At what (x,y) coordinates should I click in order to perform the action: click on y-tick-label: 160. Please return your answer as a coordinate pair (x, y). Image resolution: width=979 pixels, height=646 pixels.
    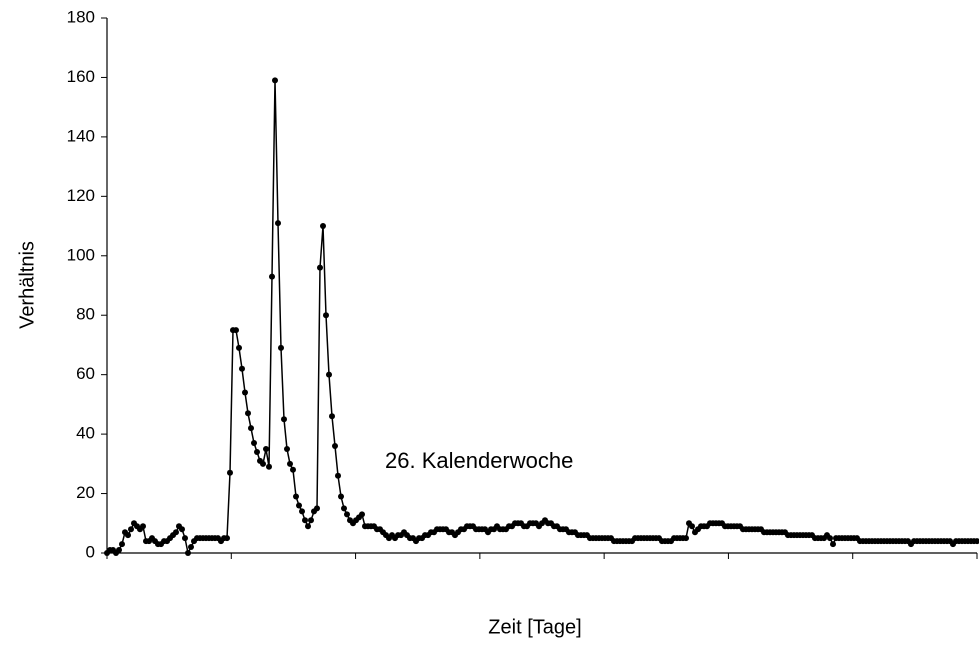
    Looking at the image, I should click on (81, 76).